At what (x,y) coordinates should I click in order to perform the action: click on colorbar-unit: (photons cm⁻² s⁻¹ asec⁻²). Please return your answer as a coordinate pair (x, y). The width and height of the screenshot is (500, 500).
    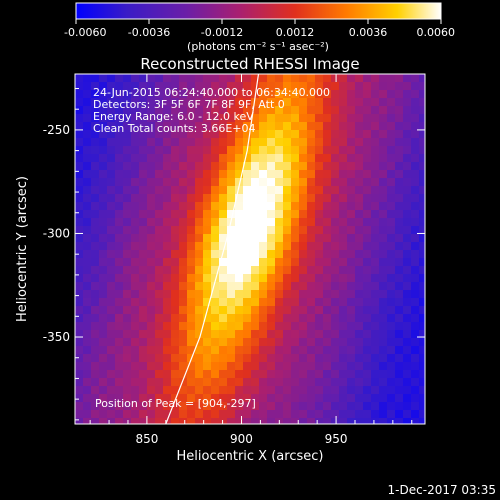
    Looking at the image, I should click on (258, 46).